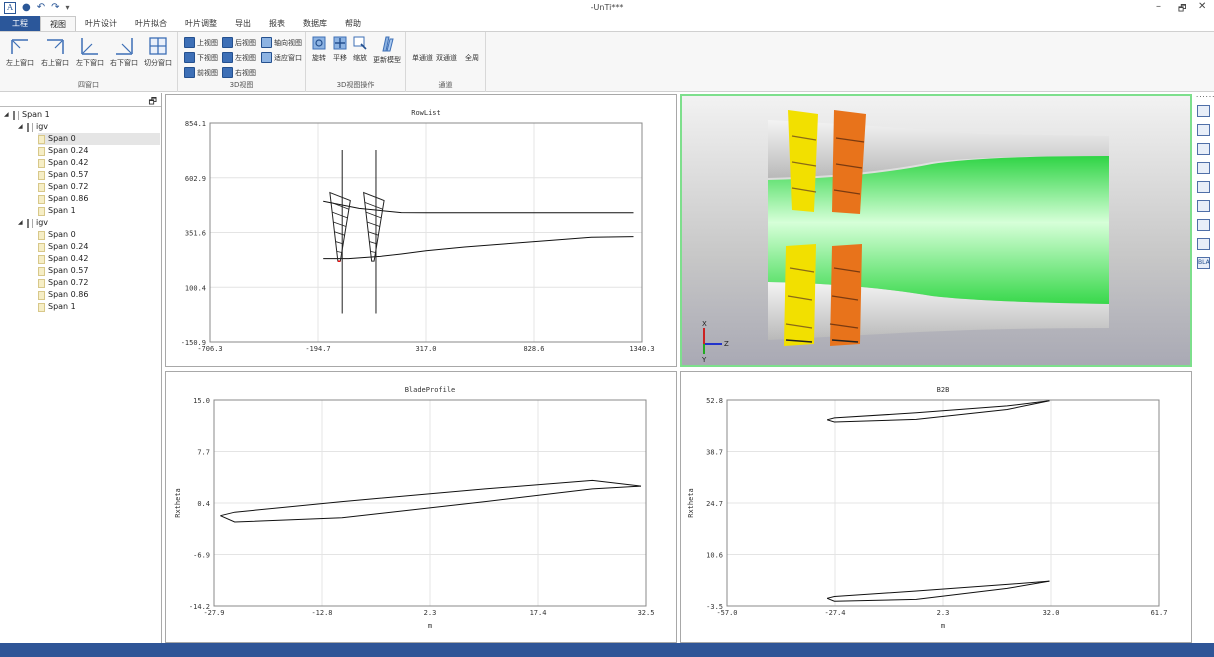 This screenshot has width=1214, height=657. Describe the element at coordinates (80, 100) in the screenshot. I see `tree-panel-header: 🗗` at that location.